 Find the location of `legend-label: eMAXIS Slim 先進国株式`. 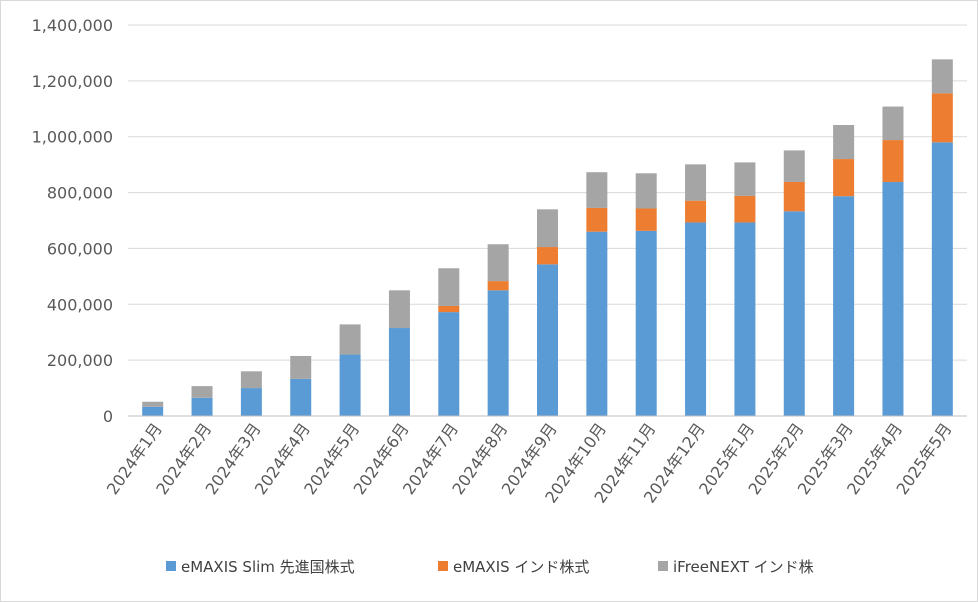

legend-label: eMAXIS Slim 先進国株式 is located at coordinates (268, 567).